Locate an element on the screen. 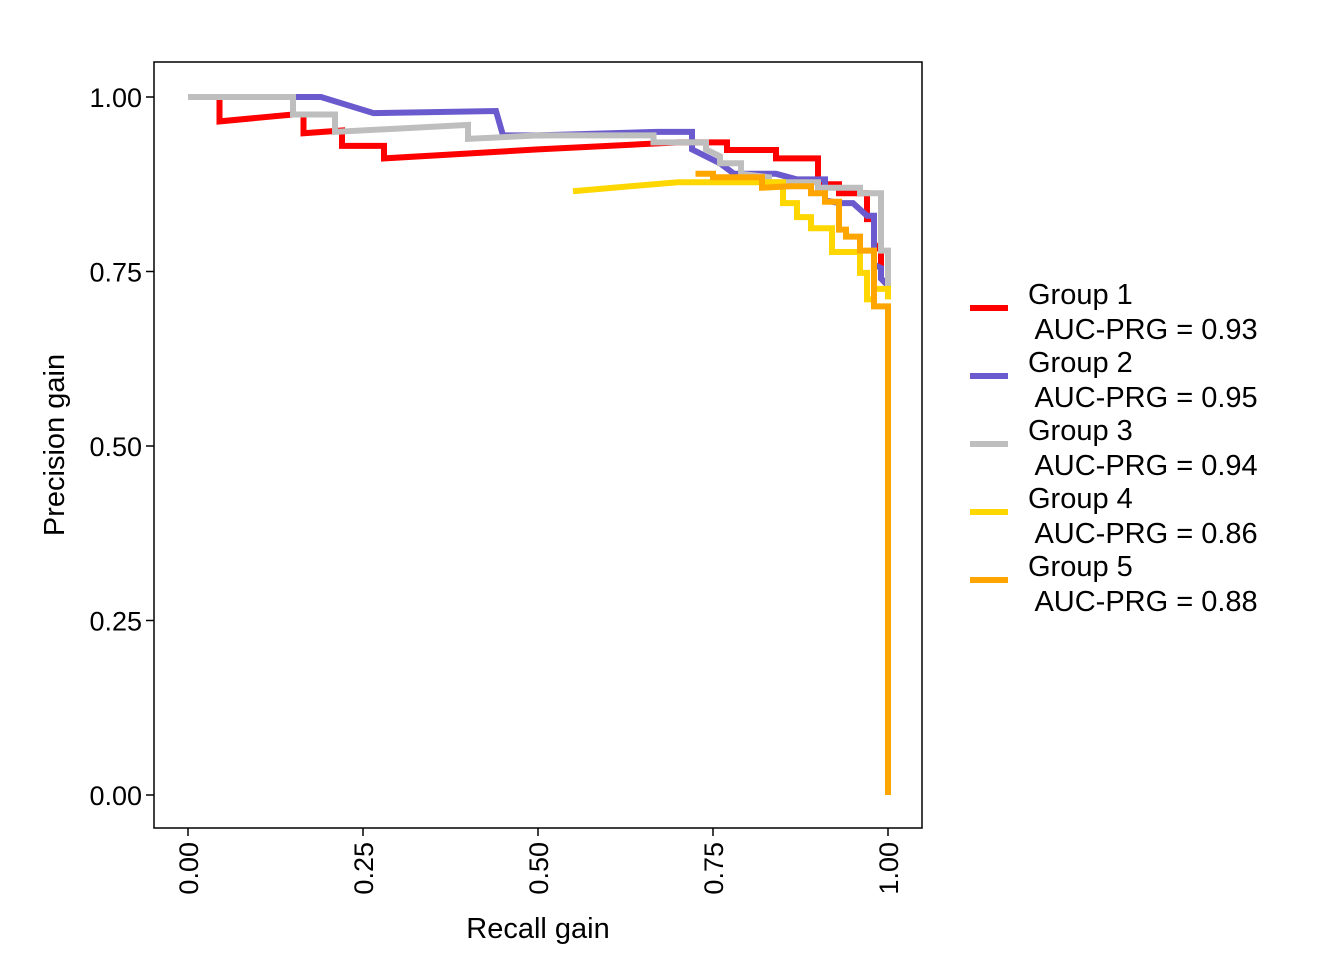  x-tick-label: 0.75 is located at coordinates (714, 868).